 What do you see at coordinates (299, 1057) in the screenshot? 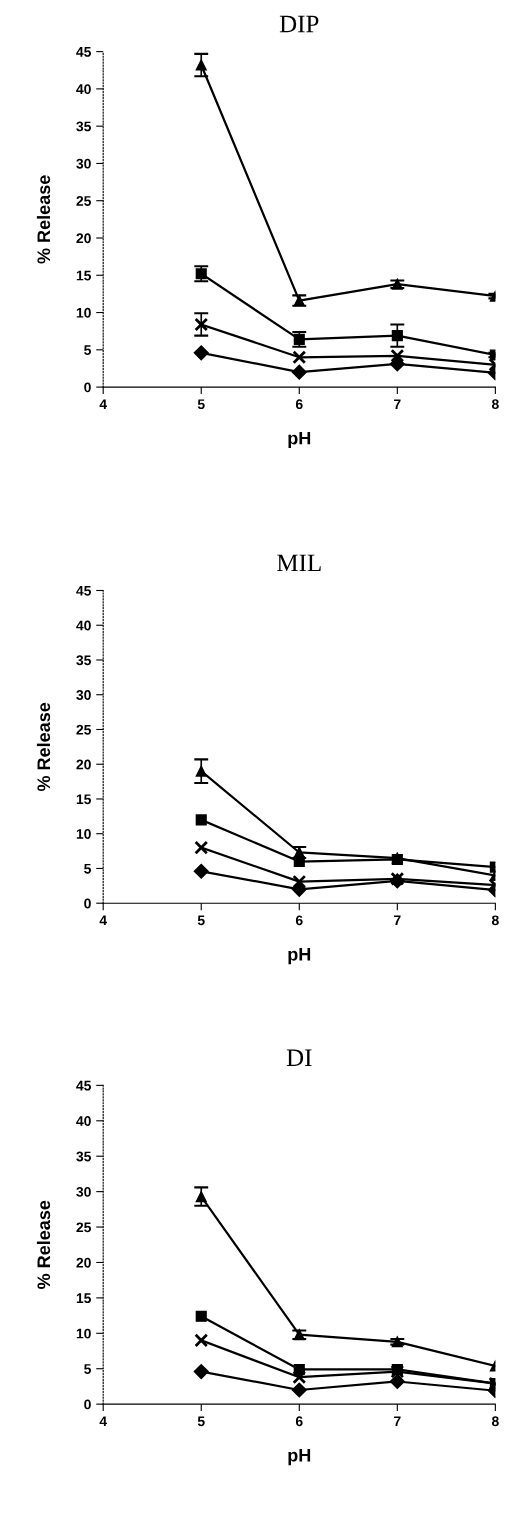
I see `chart-title: DI` at bounding box center [299, 1057].